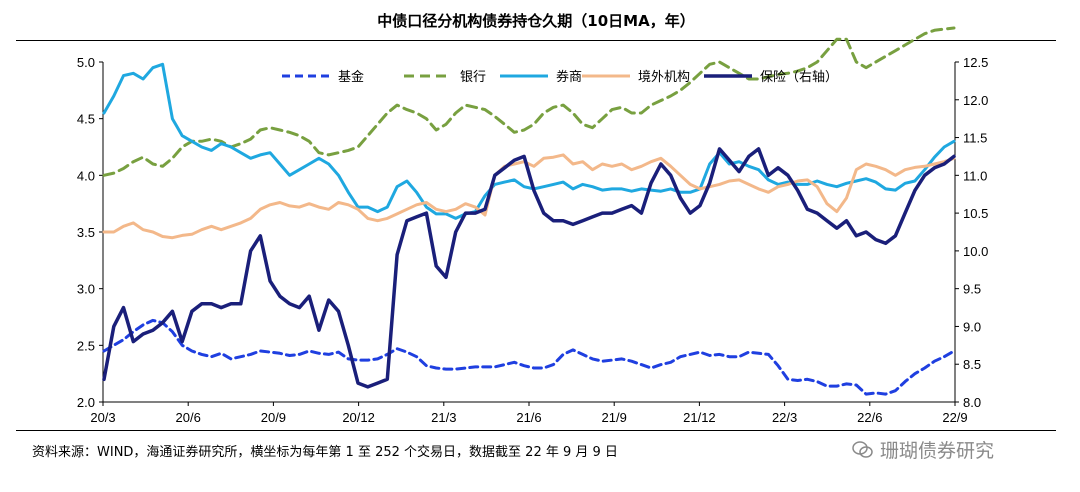  I want to click on wechat-icon, so click(862, 449).